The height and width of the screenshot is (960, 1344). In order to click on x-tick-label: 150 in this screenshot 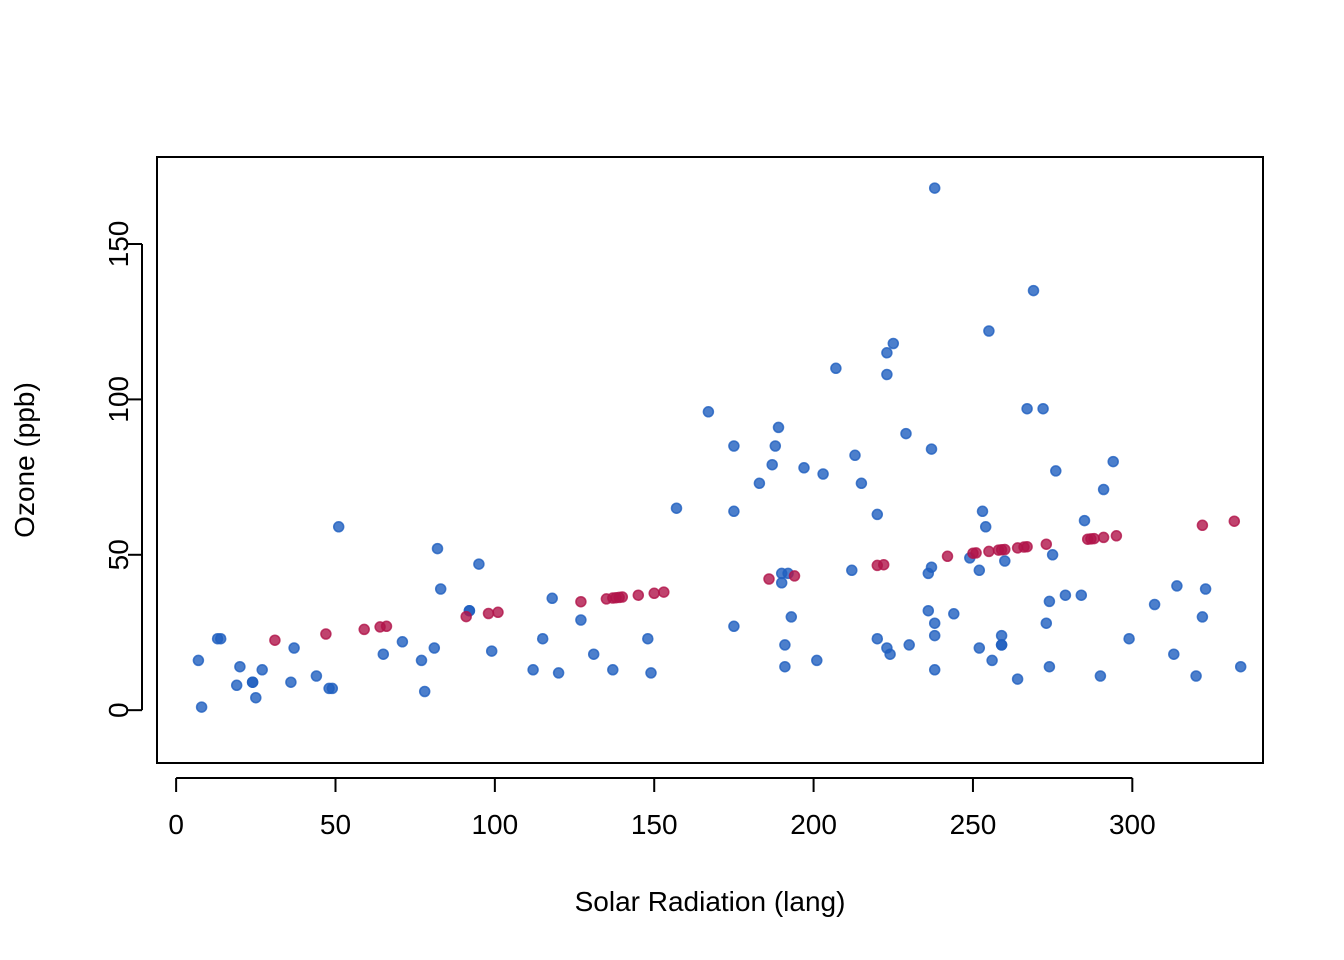, I will do `click(654, 824)`.